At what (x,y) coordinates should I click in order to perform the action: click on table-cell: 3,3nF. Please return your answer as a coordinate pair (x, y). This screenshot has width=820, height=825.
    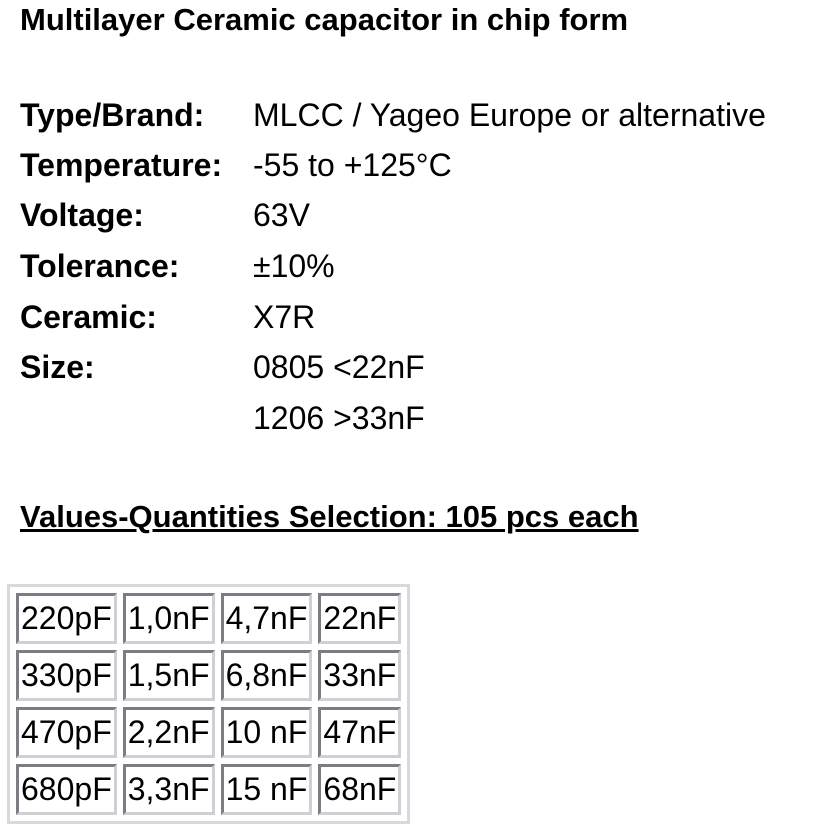
    Looking at the image, I should click on (168, 789).